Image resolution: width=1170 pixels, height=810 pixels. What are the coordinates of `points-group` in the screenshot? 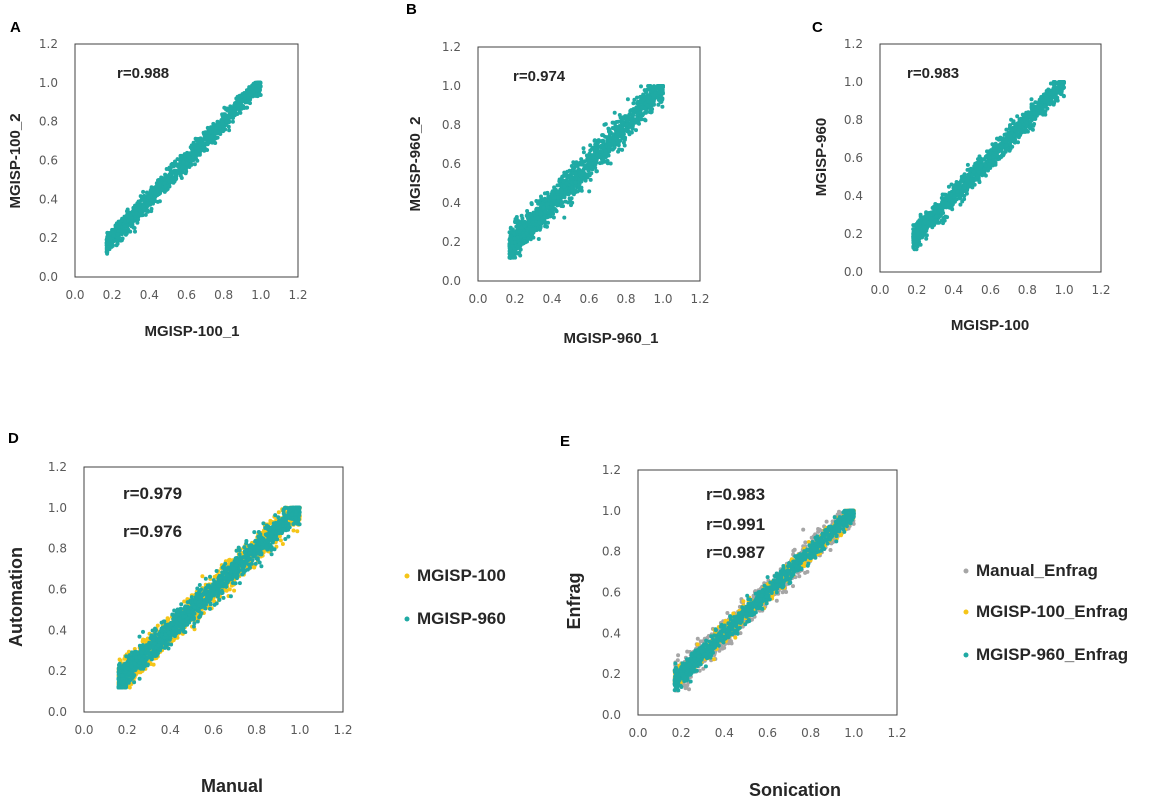 It's located at (586, 172).